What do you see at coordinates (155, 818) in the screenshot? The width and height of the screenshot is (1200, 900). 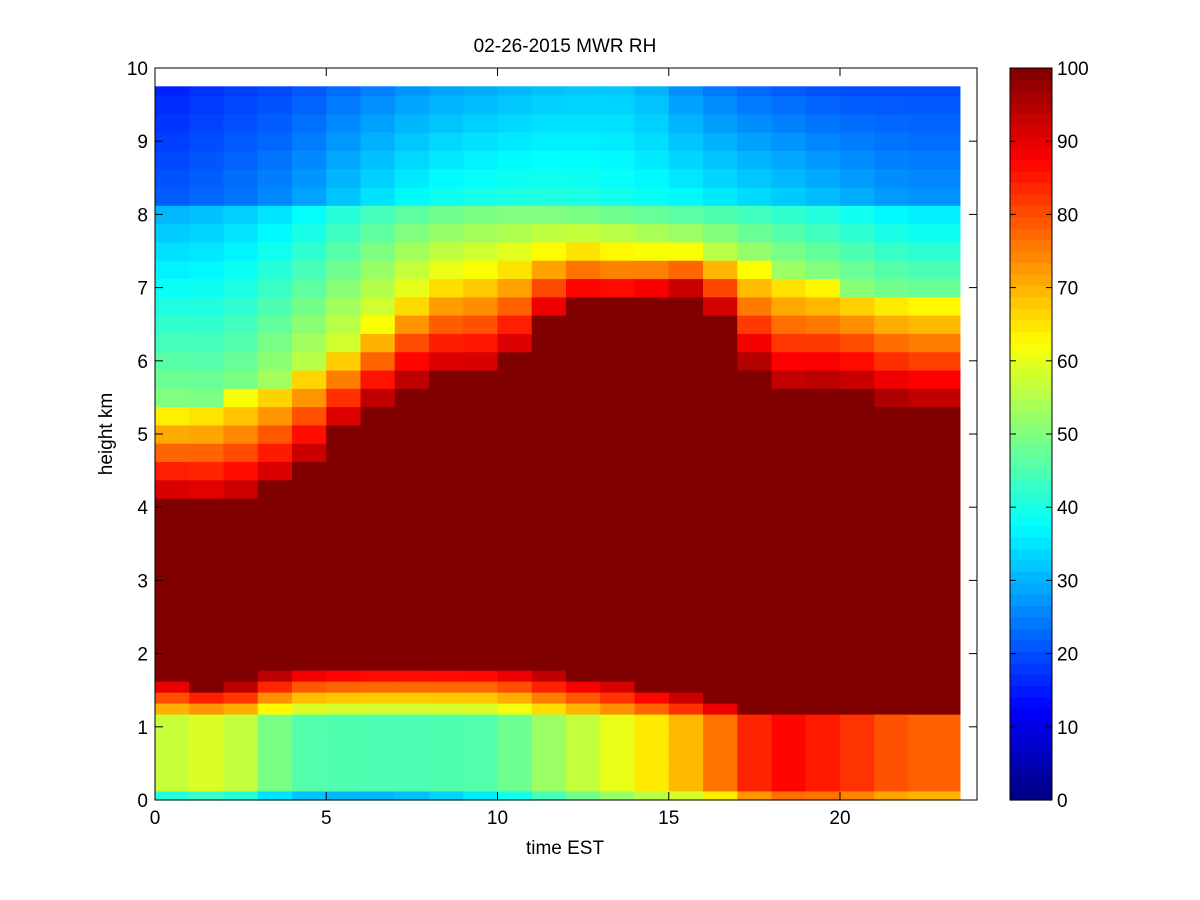 I see `x-tick-label: 0` at bounding box center [155, 818].